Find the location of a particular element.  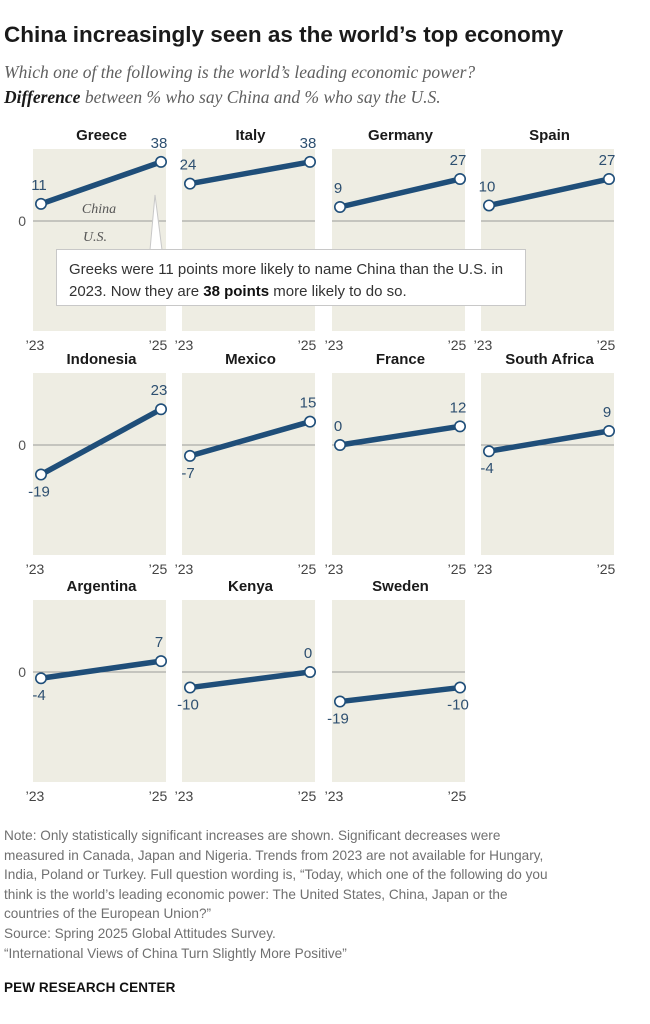

point-2023-spain is located at coordinates (488, 205).